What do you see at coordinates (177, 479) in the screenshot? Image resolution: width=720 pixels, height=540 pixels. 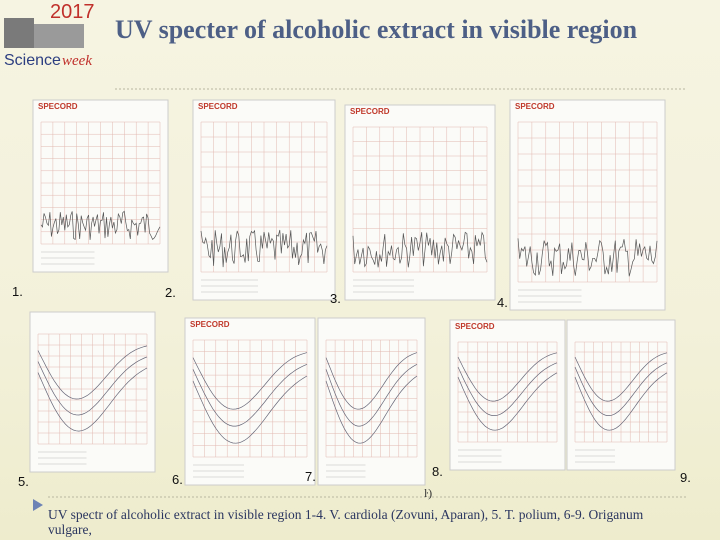 I see `figure-label: 6.` at bounding box center [177, 479].